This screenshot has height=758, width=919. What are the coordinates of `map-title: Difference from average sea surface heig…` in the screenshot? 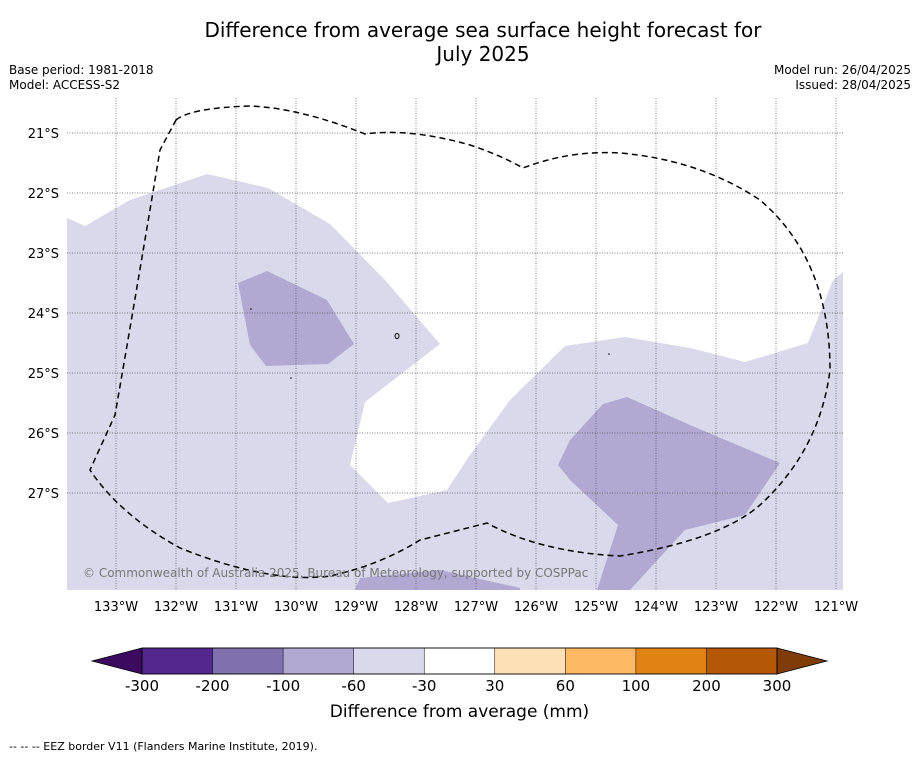 It's located at (459, 42).